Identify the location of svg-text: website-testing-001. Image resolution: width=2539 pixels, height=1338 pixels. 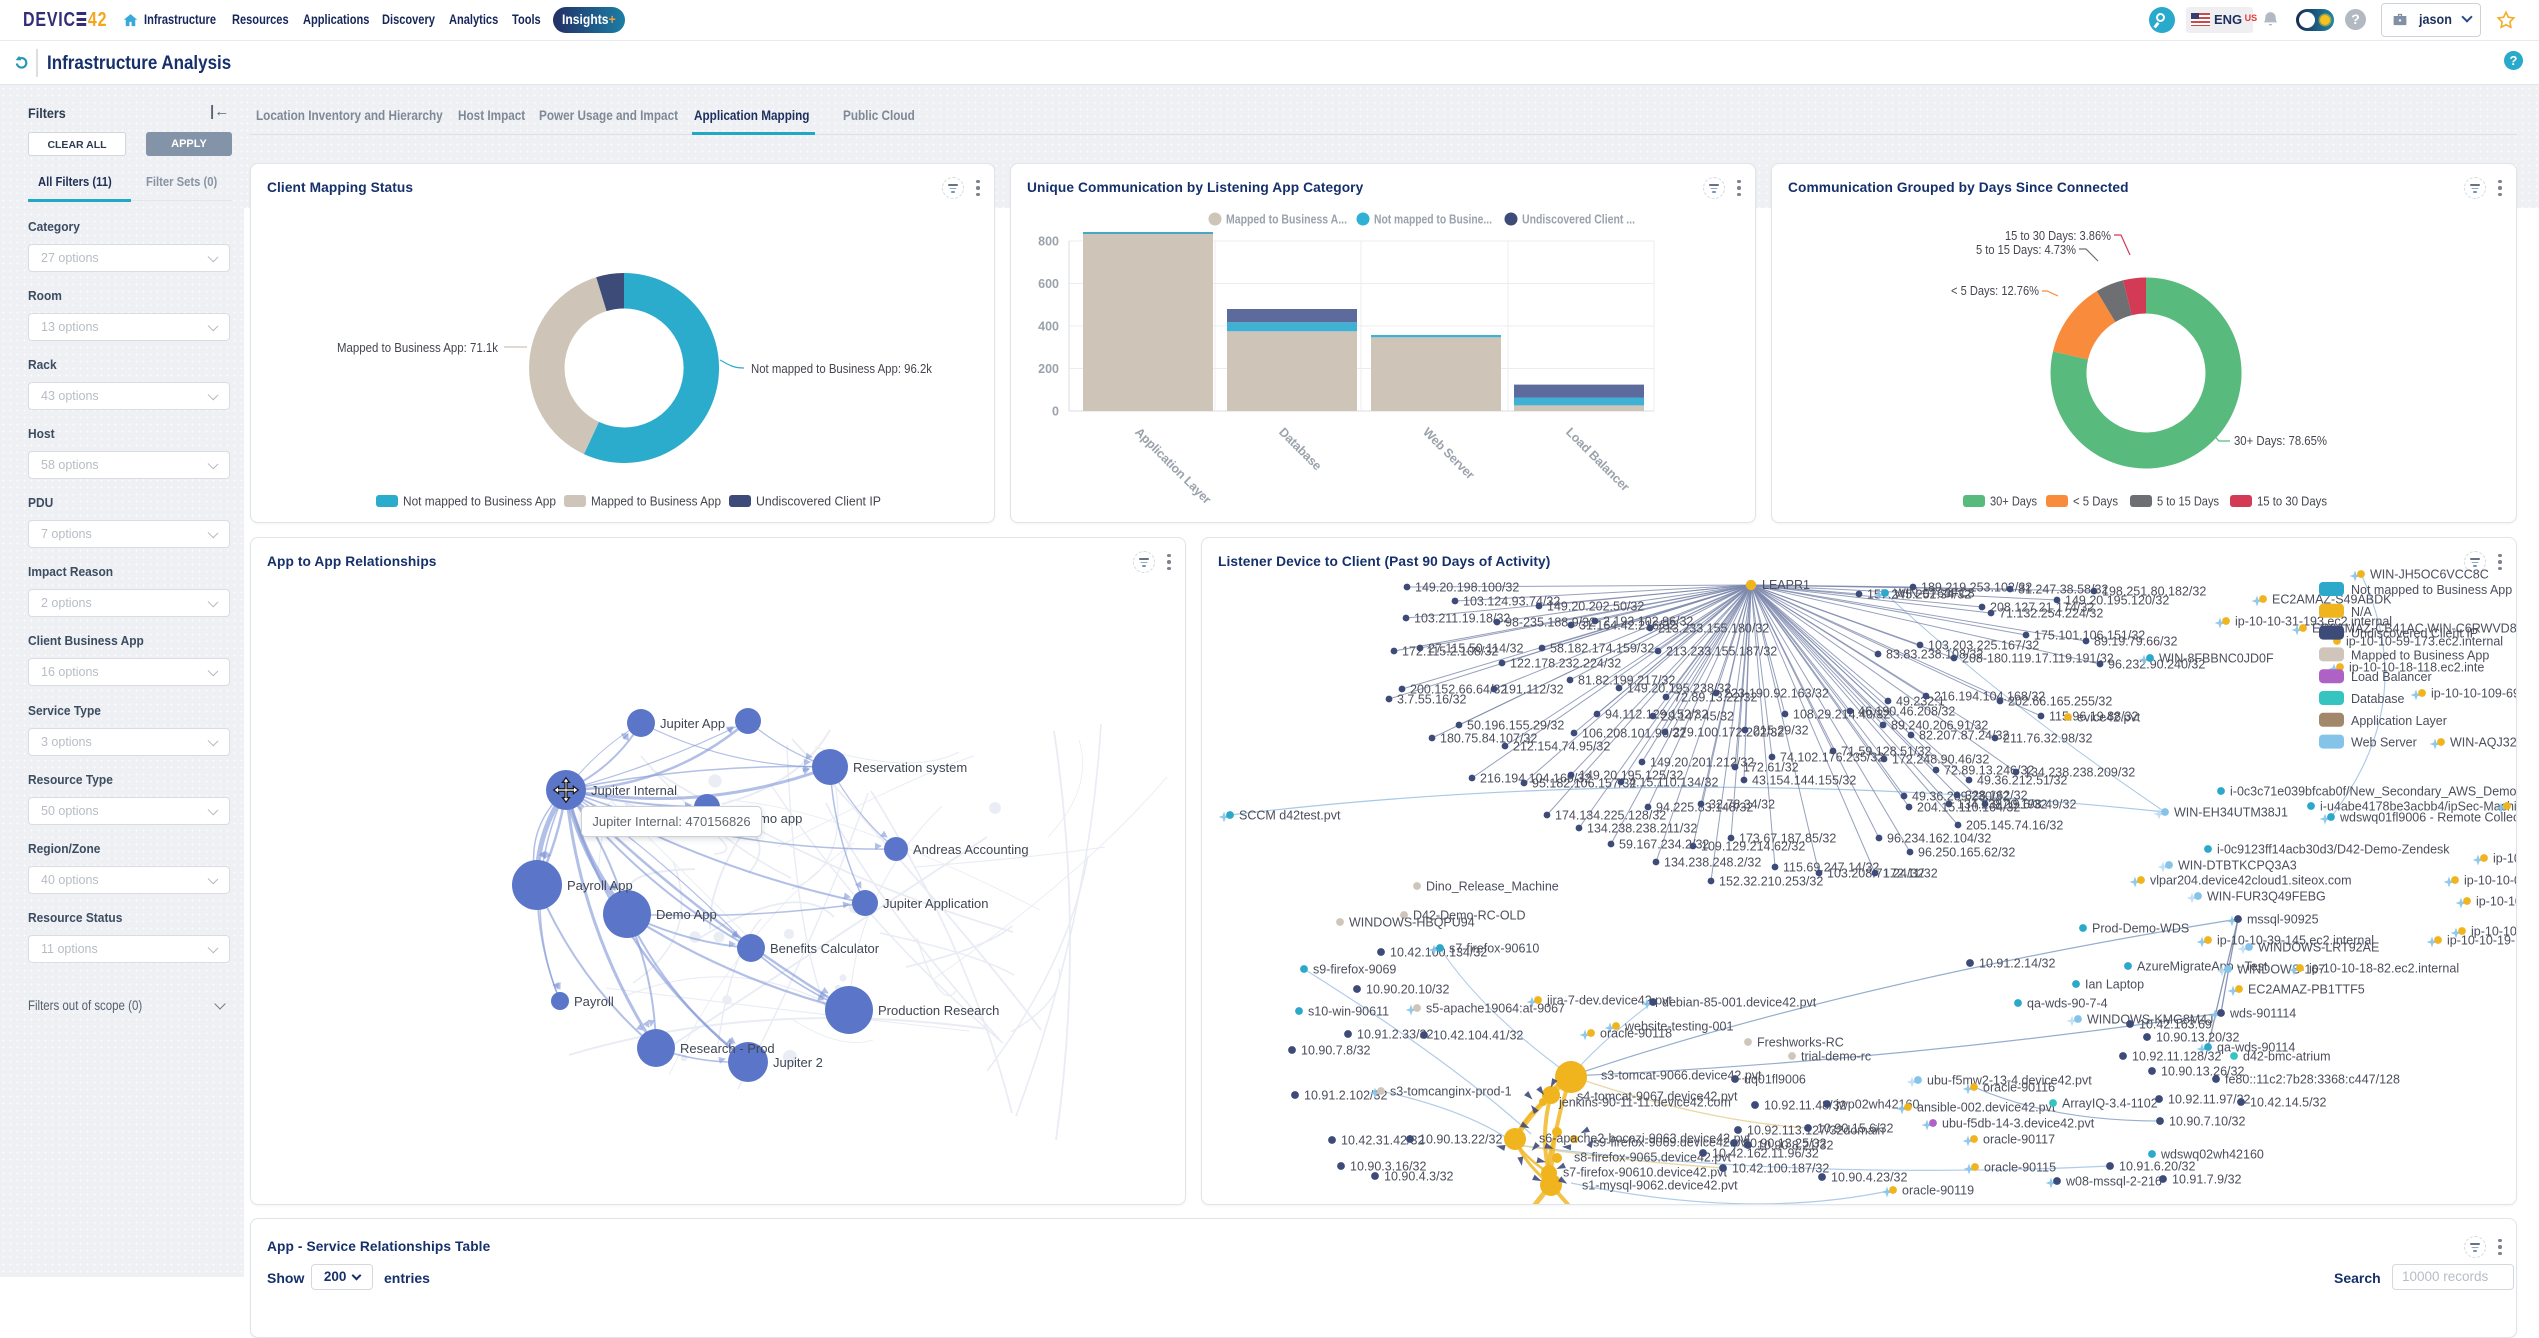
(1678, 1027).